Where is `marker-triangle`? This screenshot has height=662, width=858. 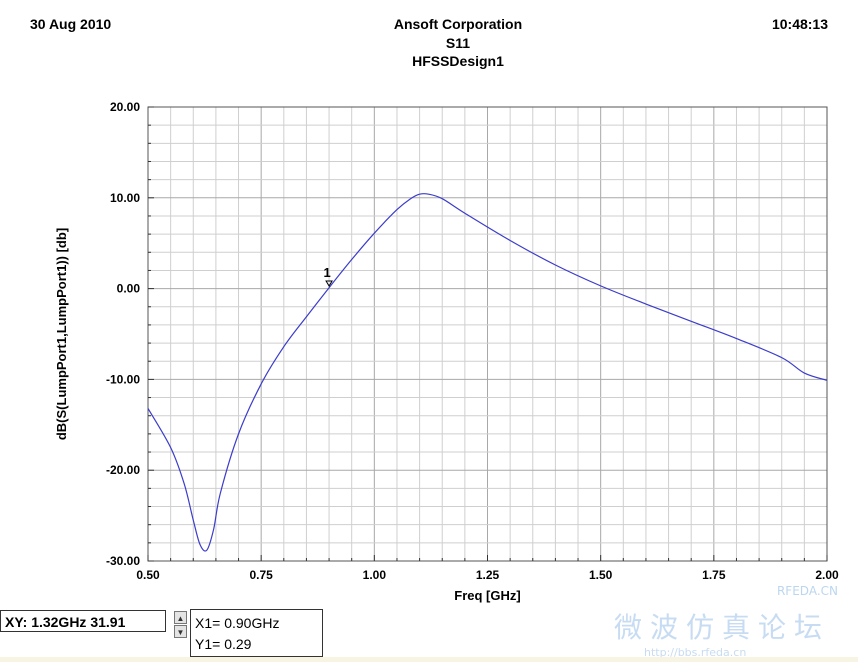
marker-triangle is located at coordinates (329, 283).